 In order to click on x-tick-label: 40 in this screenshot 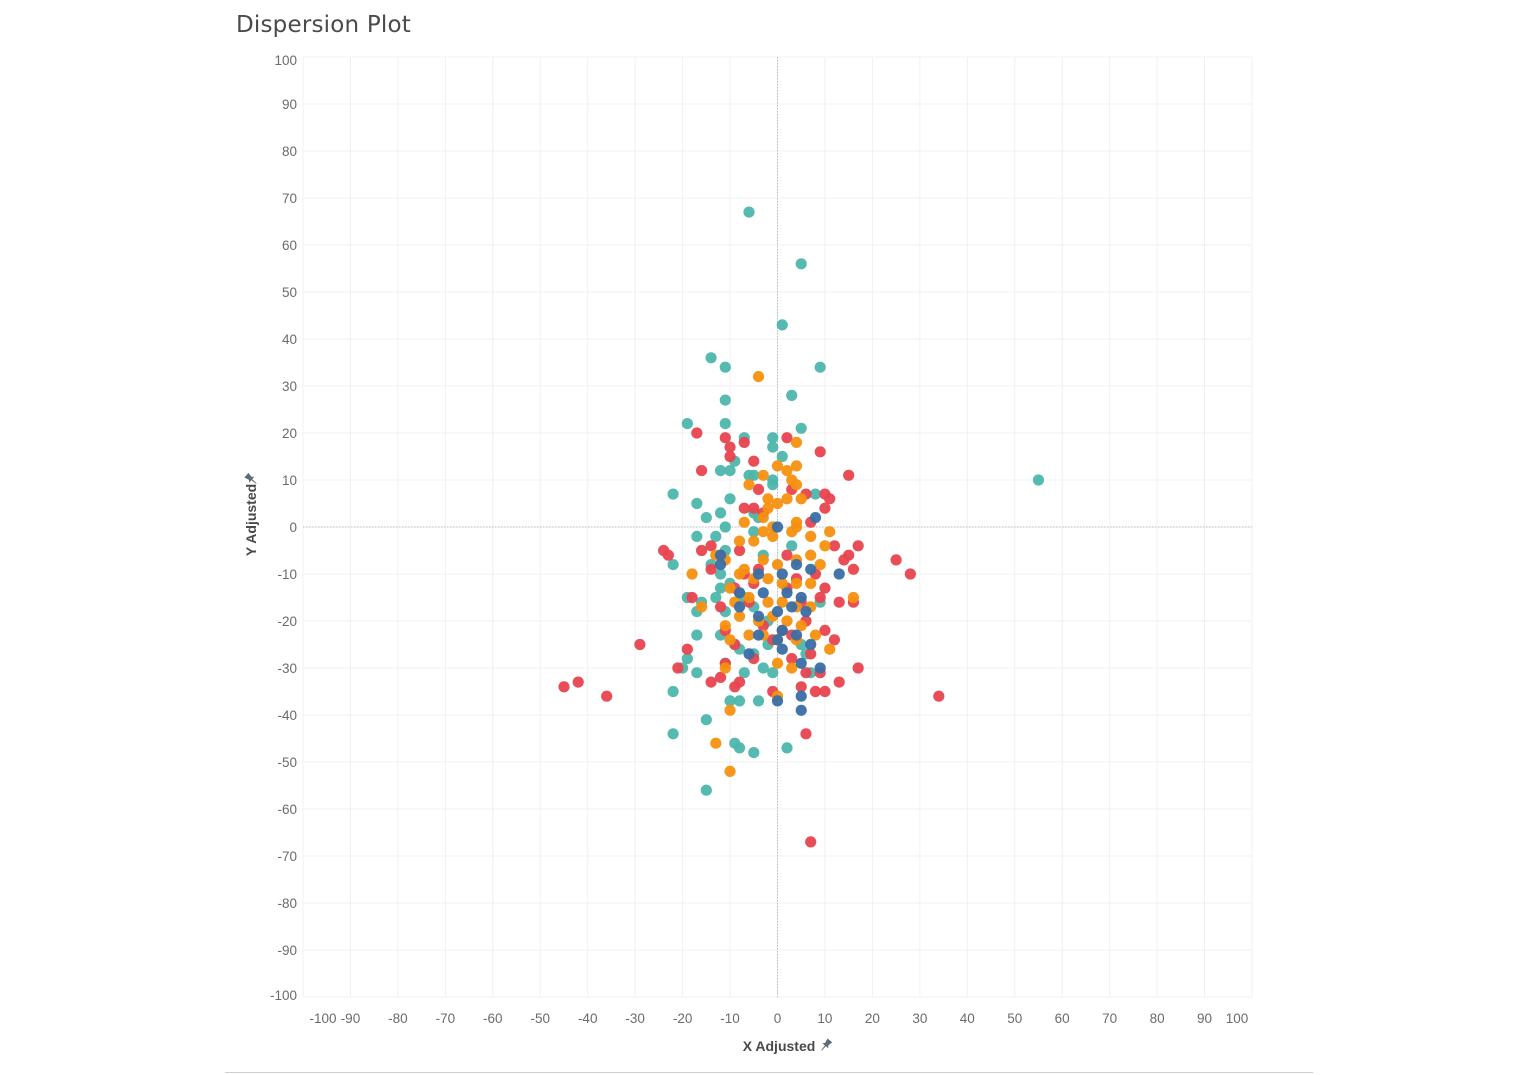, I will do `click(967, 1018)`.